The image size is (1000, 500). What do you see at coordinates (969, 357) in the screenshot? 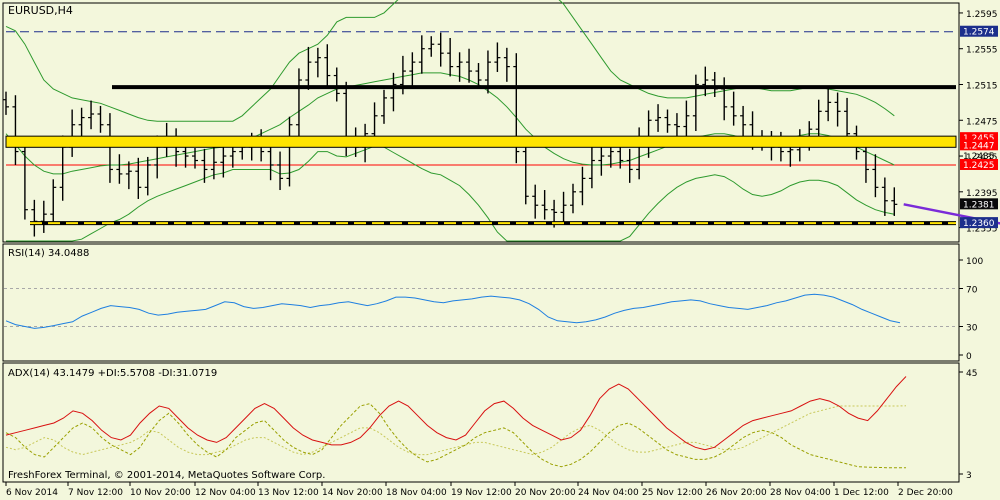
I see `rsi-tick-label: 0` at bounding box center [969, 357].